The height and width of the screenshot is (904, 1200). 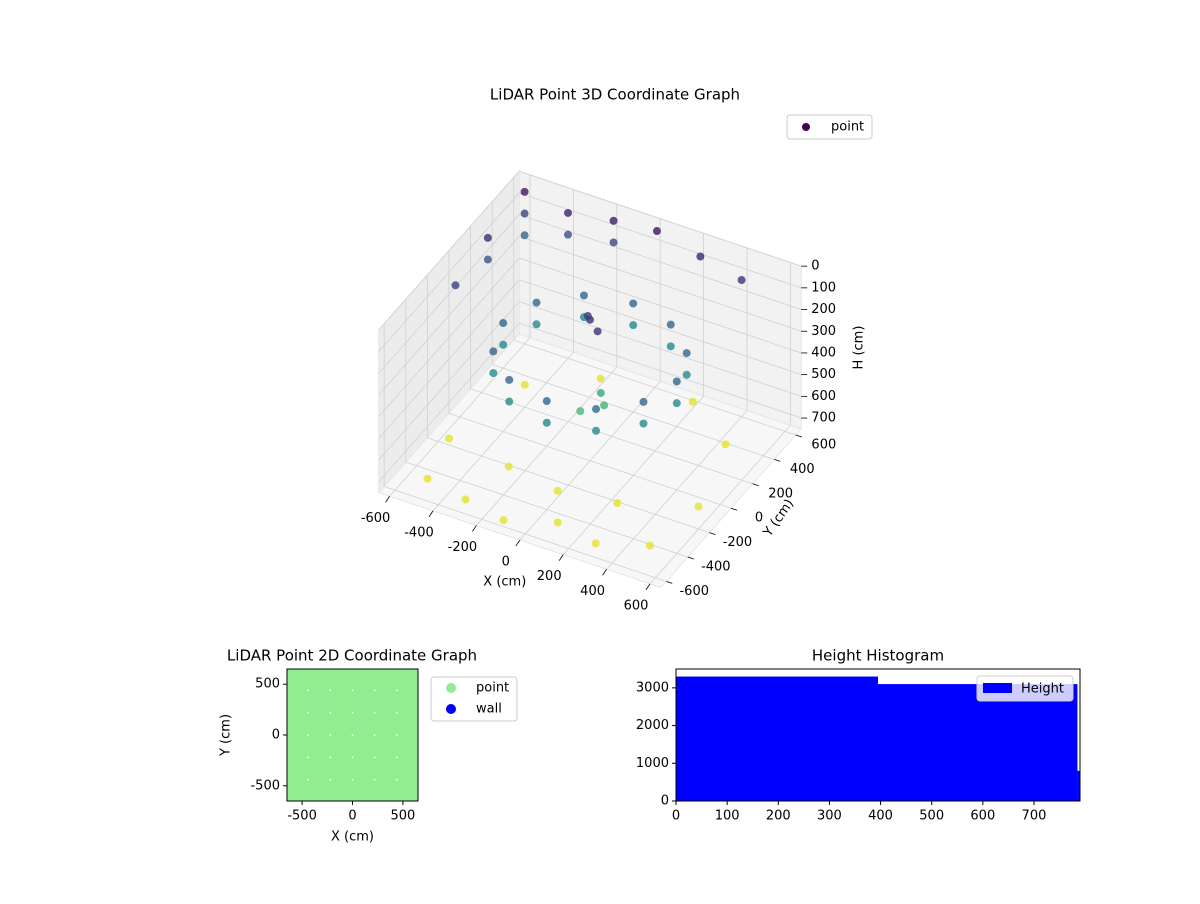 What do you see at coordinates (1042, 689) in the screenshot?
I see `legend-label: Height` at bounding box center [1042, 689].